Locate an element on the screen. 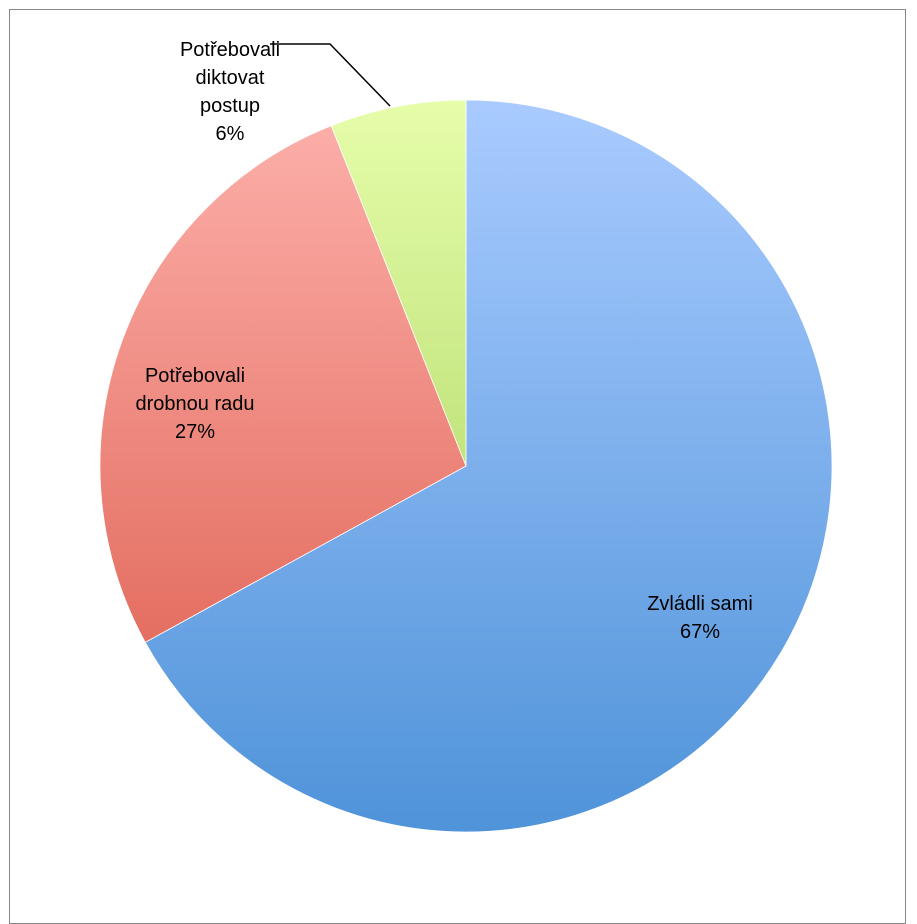  data-label-line: drobnou radu is located at coordinates (195, 404).